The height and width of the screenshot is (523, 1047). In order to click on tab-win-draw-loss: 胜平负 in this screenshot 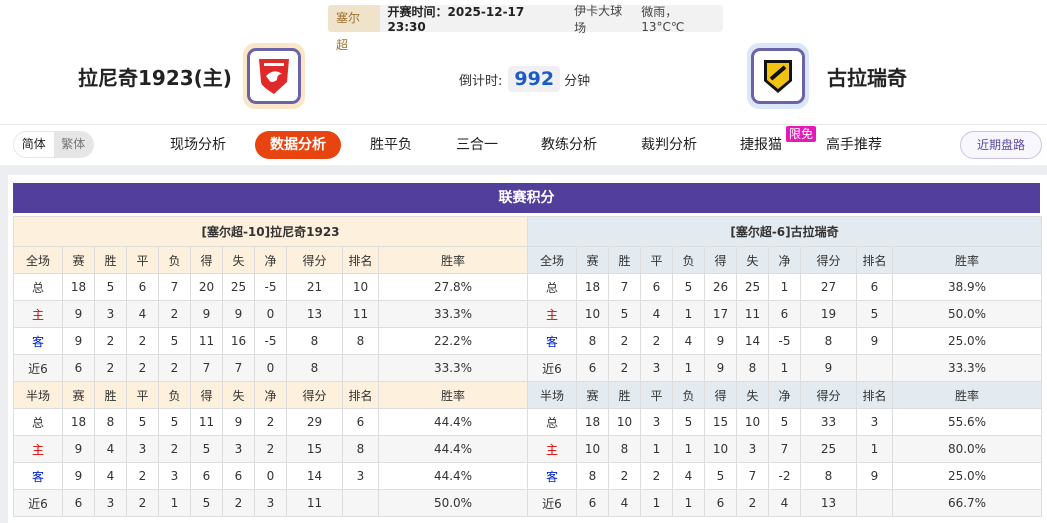, I will do `click(391, 145)`.